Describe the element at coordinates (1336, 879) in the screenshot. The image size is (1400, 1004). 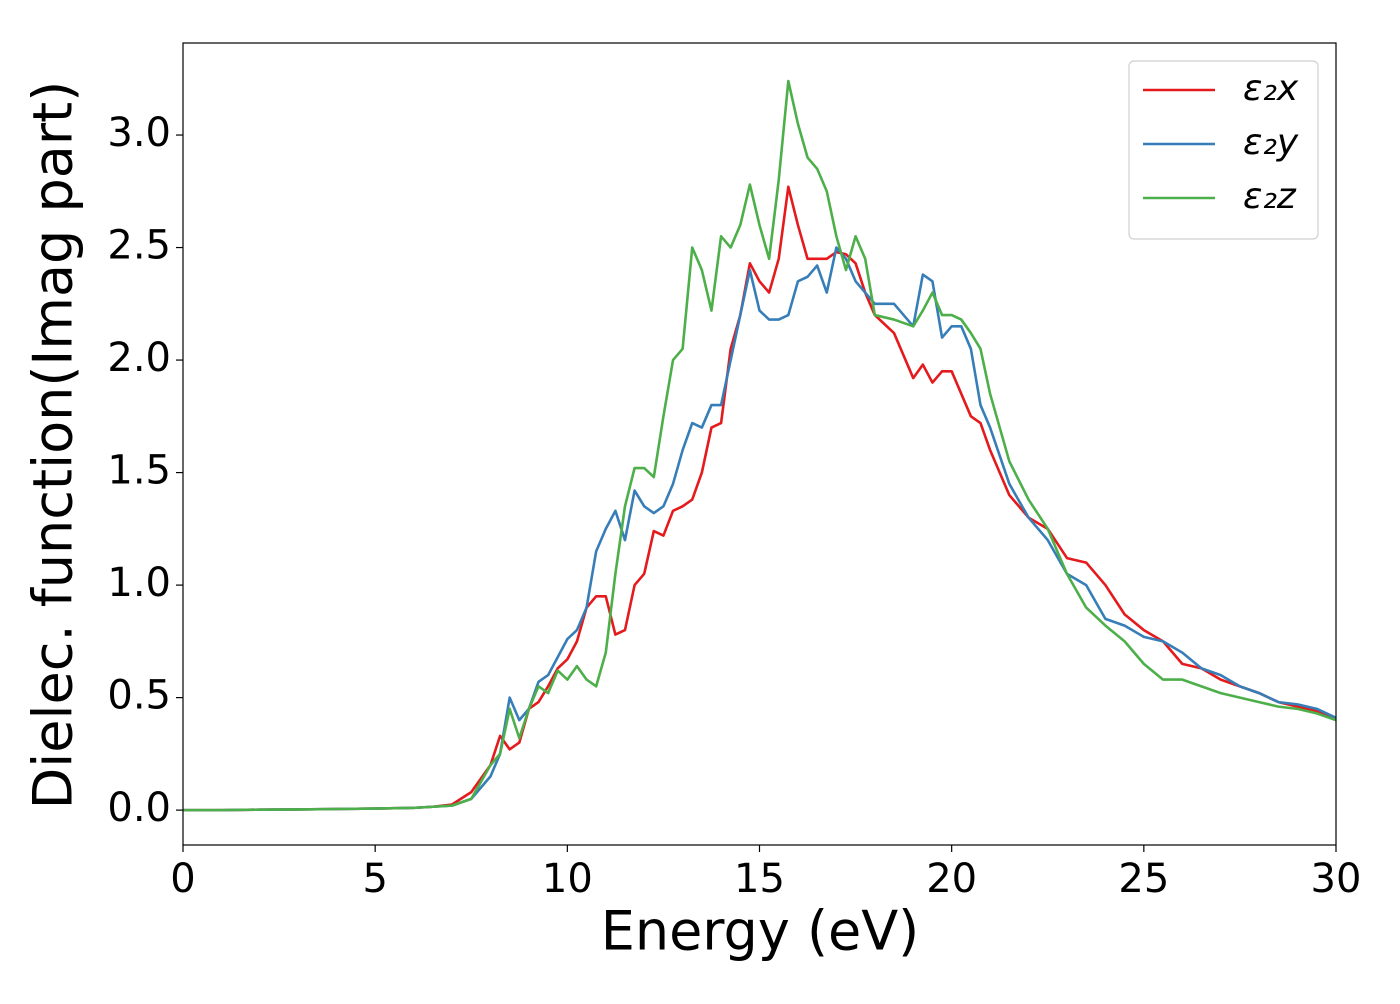
I see `x-tick-label: 30` at that location.